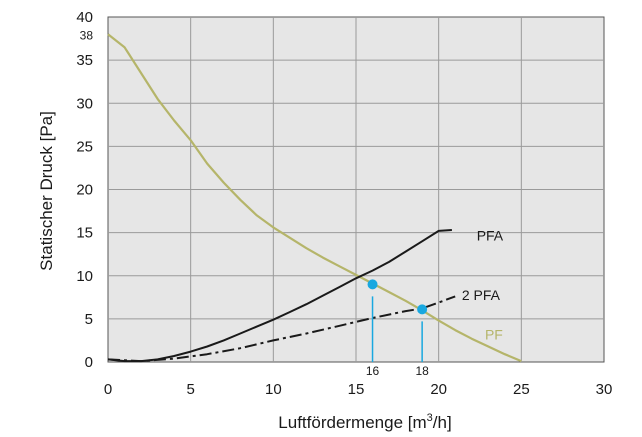 The height and width of the screenshot is (437, 642). What do you see at coordinates (521, 389) in the screenshot?
I see `x-tick-label: 25` at bounding box center [521, 389].